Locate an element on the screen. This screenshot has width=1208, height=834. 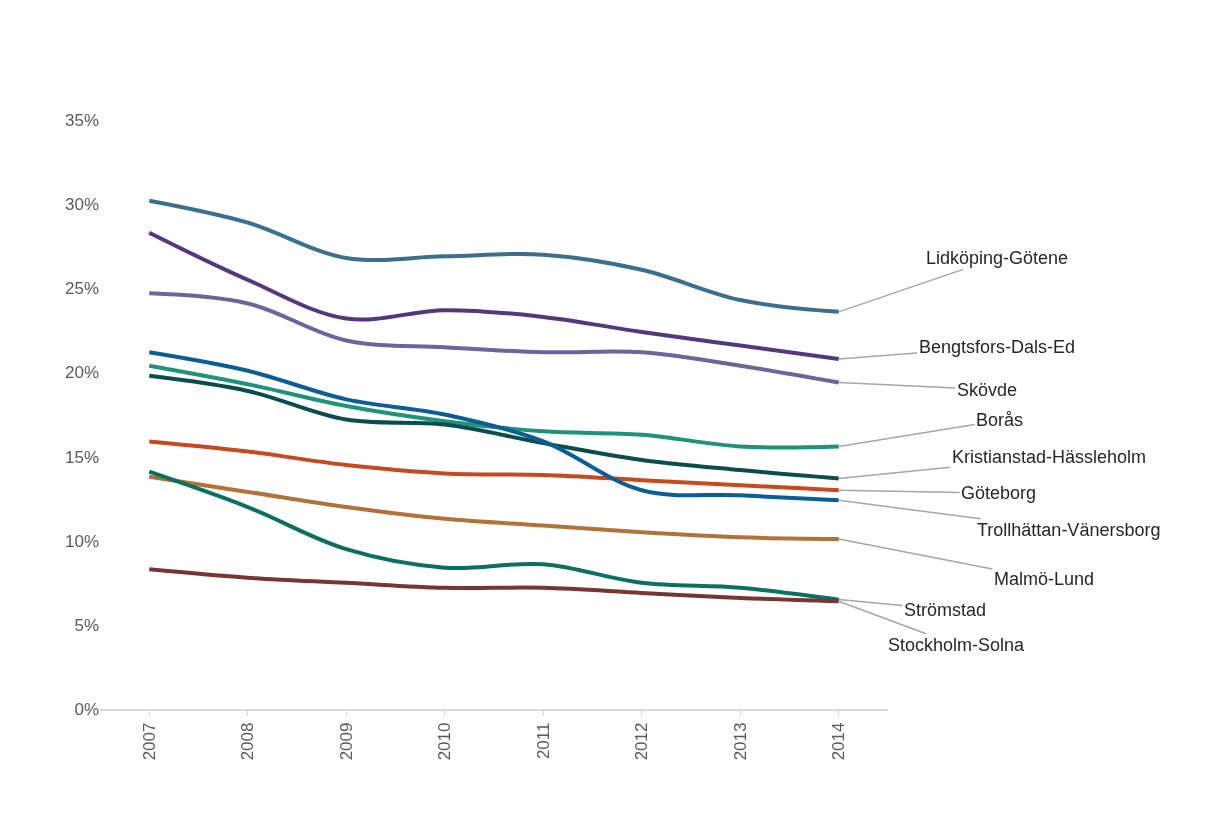
y-tick-label: 5% is located at coordinates (86, 625).